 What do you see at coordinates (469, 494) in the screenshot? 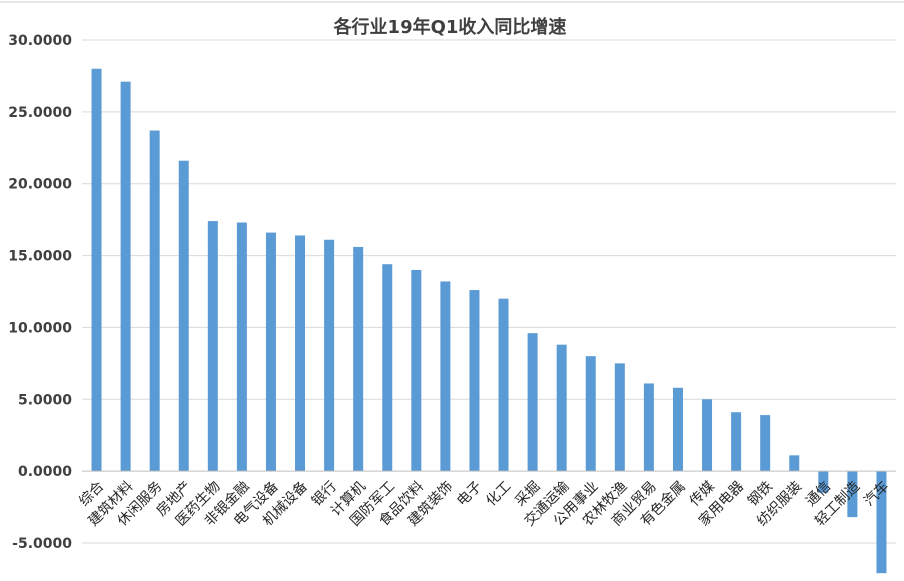
I see `x-tick-label: 电子` at bounding box center [469, 494].